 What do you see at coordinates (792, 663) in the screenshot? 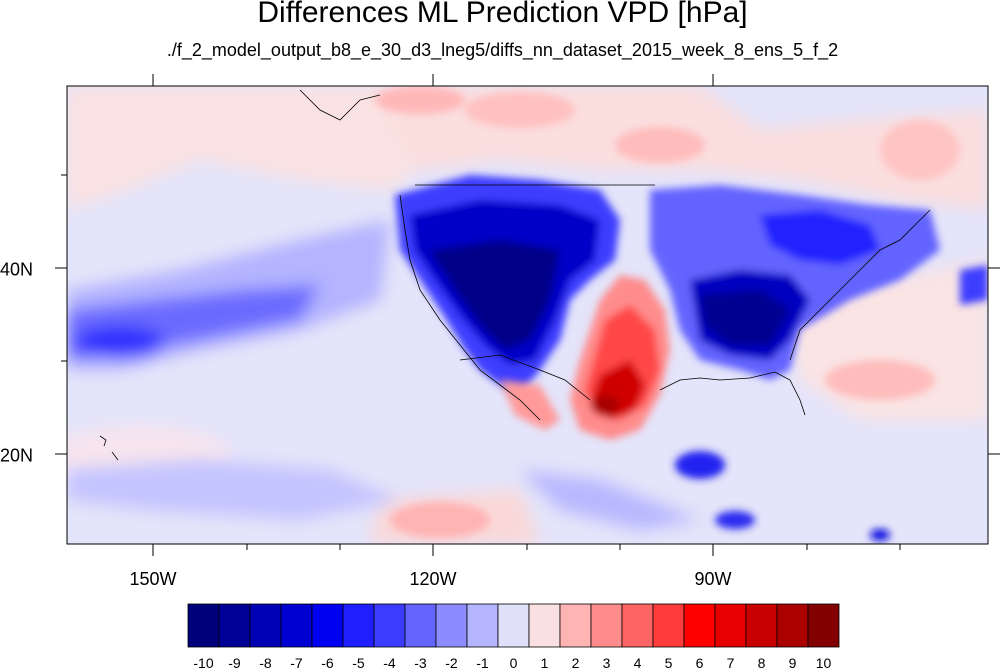
I see `colorbar-label: 9` at bounding box center [792, 663].